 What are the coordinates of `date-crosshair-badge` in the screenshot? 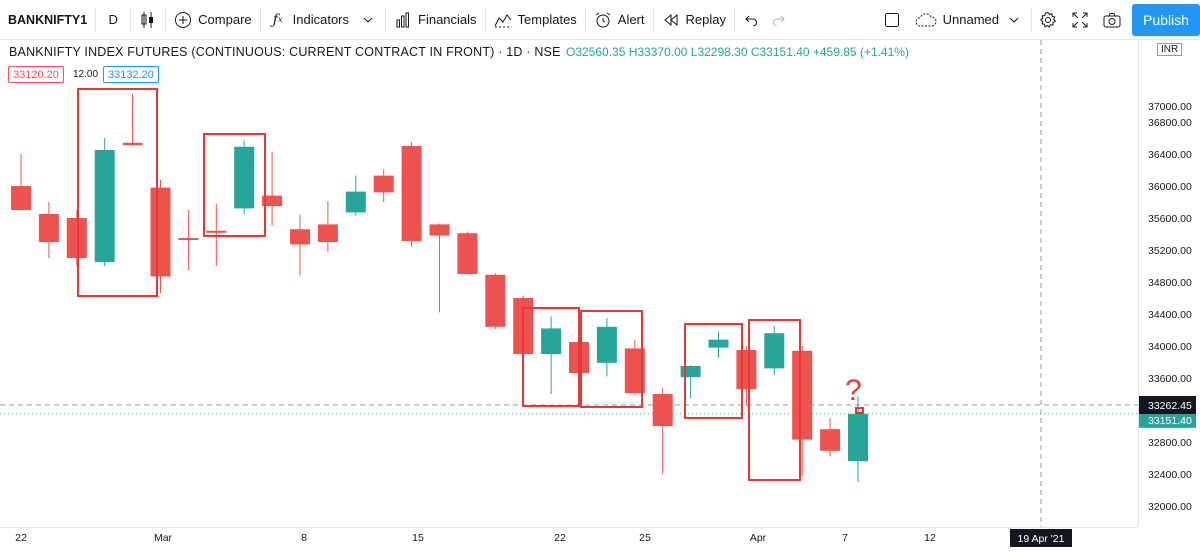 It's located at (1041, 538).